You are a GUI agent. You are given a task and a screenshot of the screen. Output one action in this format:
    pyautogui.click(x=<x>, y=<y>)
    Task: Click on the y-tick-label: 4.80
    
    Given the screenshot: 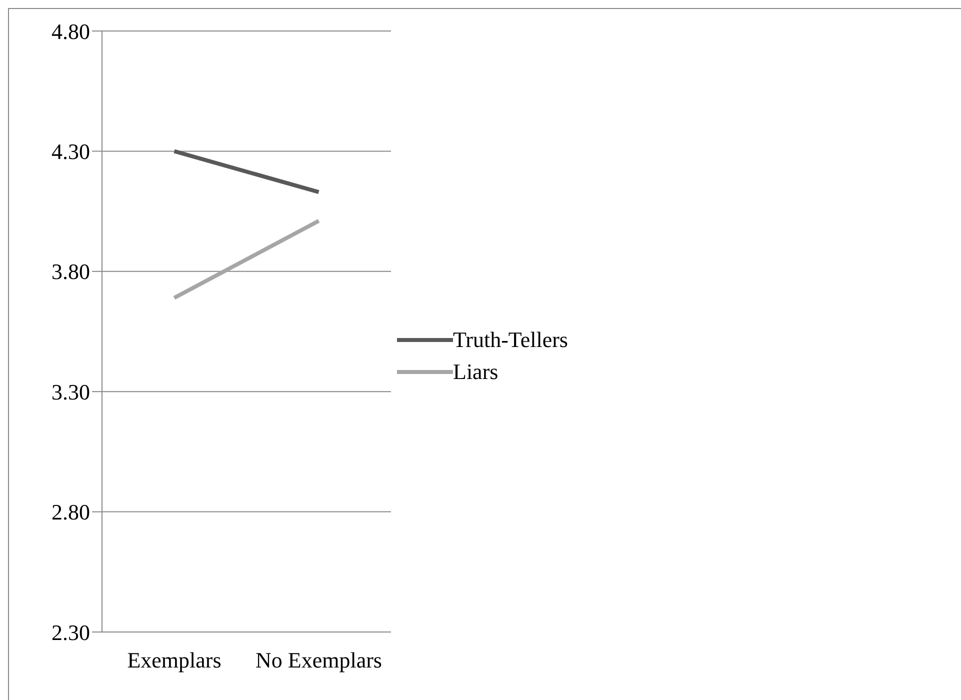 What is the action you would take?
    pyautogui.click(x=71, y=31)
    